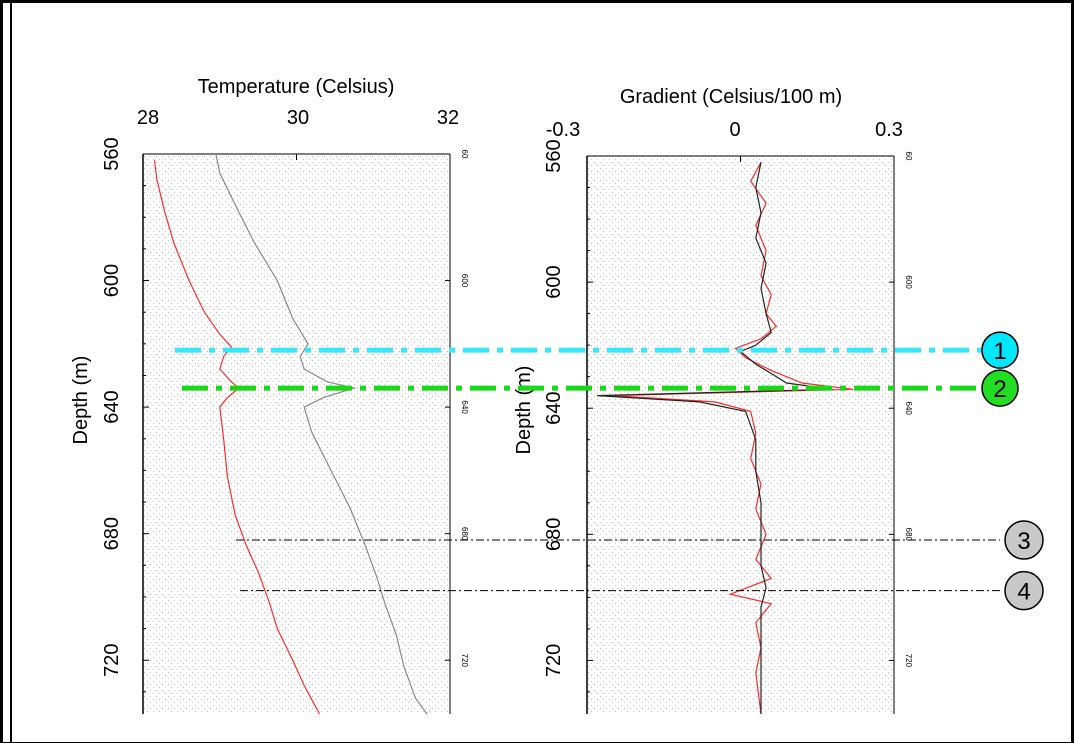 The height and width of the screenshot is (743, 1074). I want to click on temperature-y-axis-label: Depth (m), so click(81, 400).